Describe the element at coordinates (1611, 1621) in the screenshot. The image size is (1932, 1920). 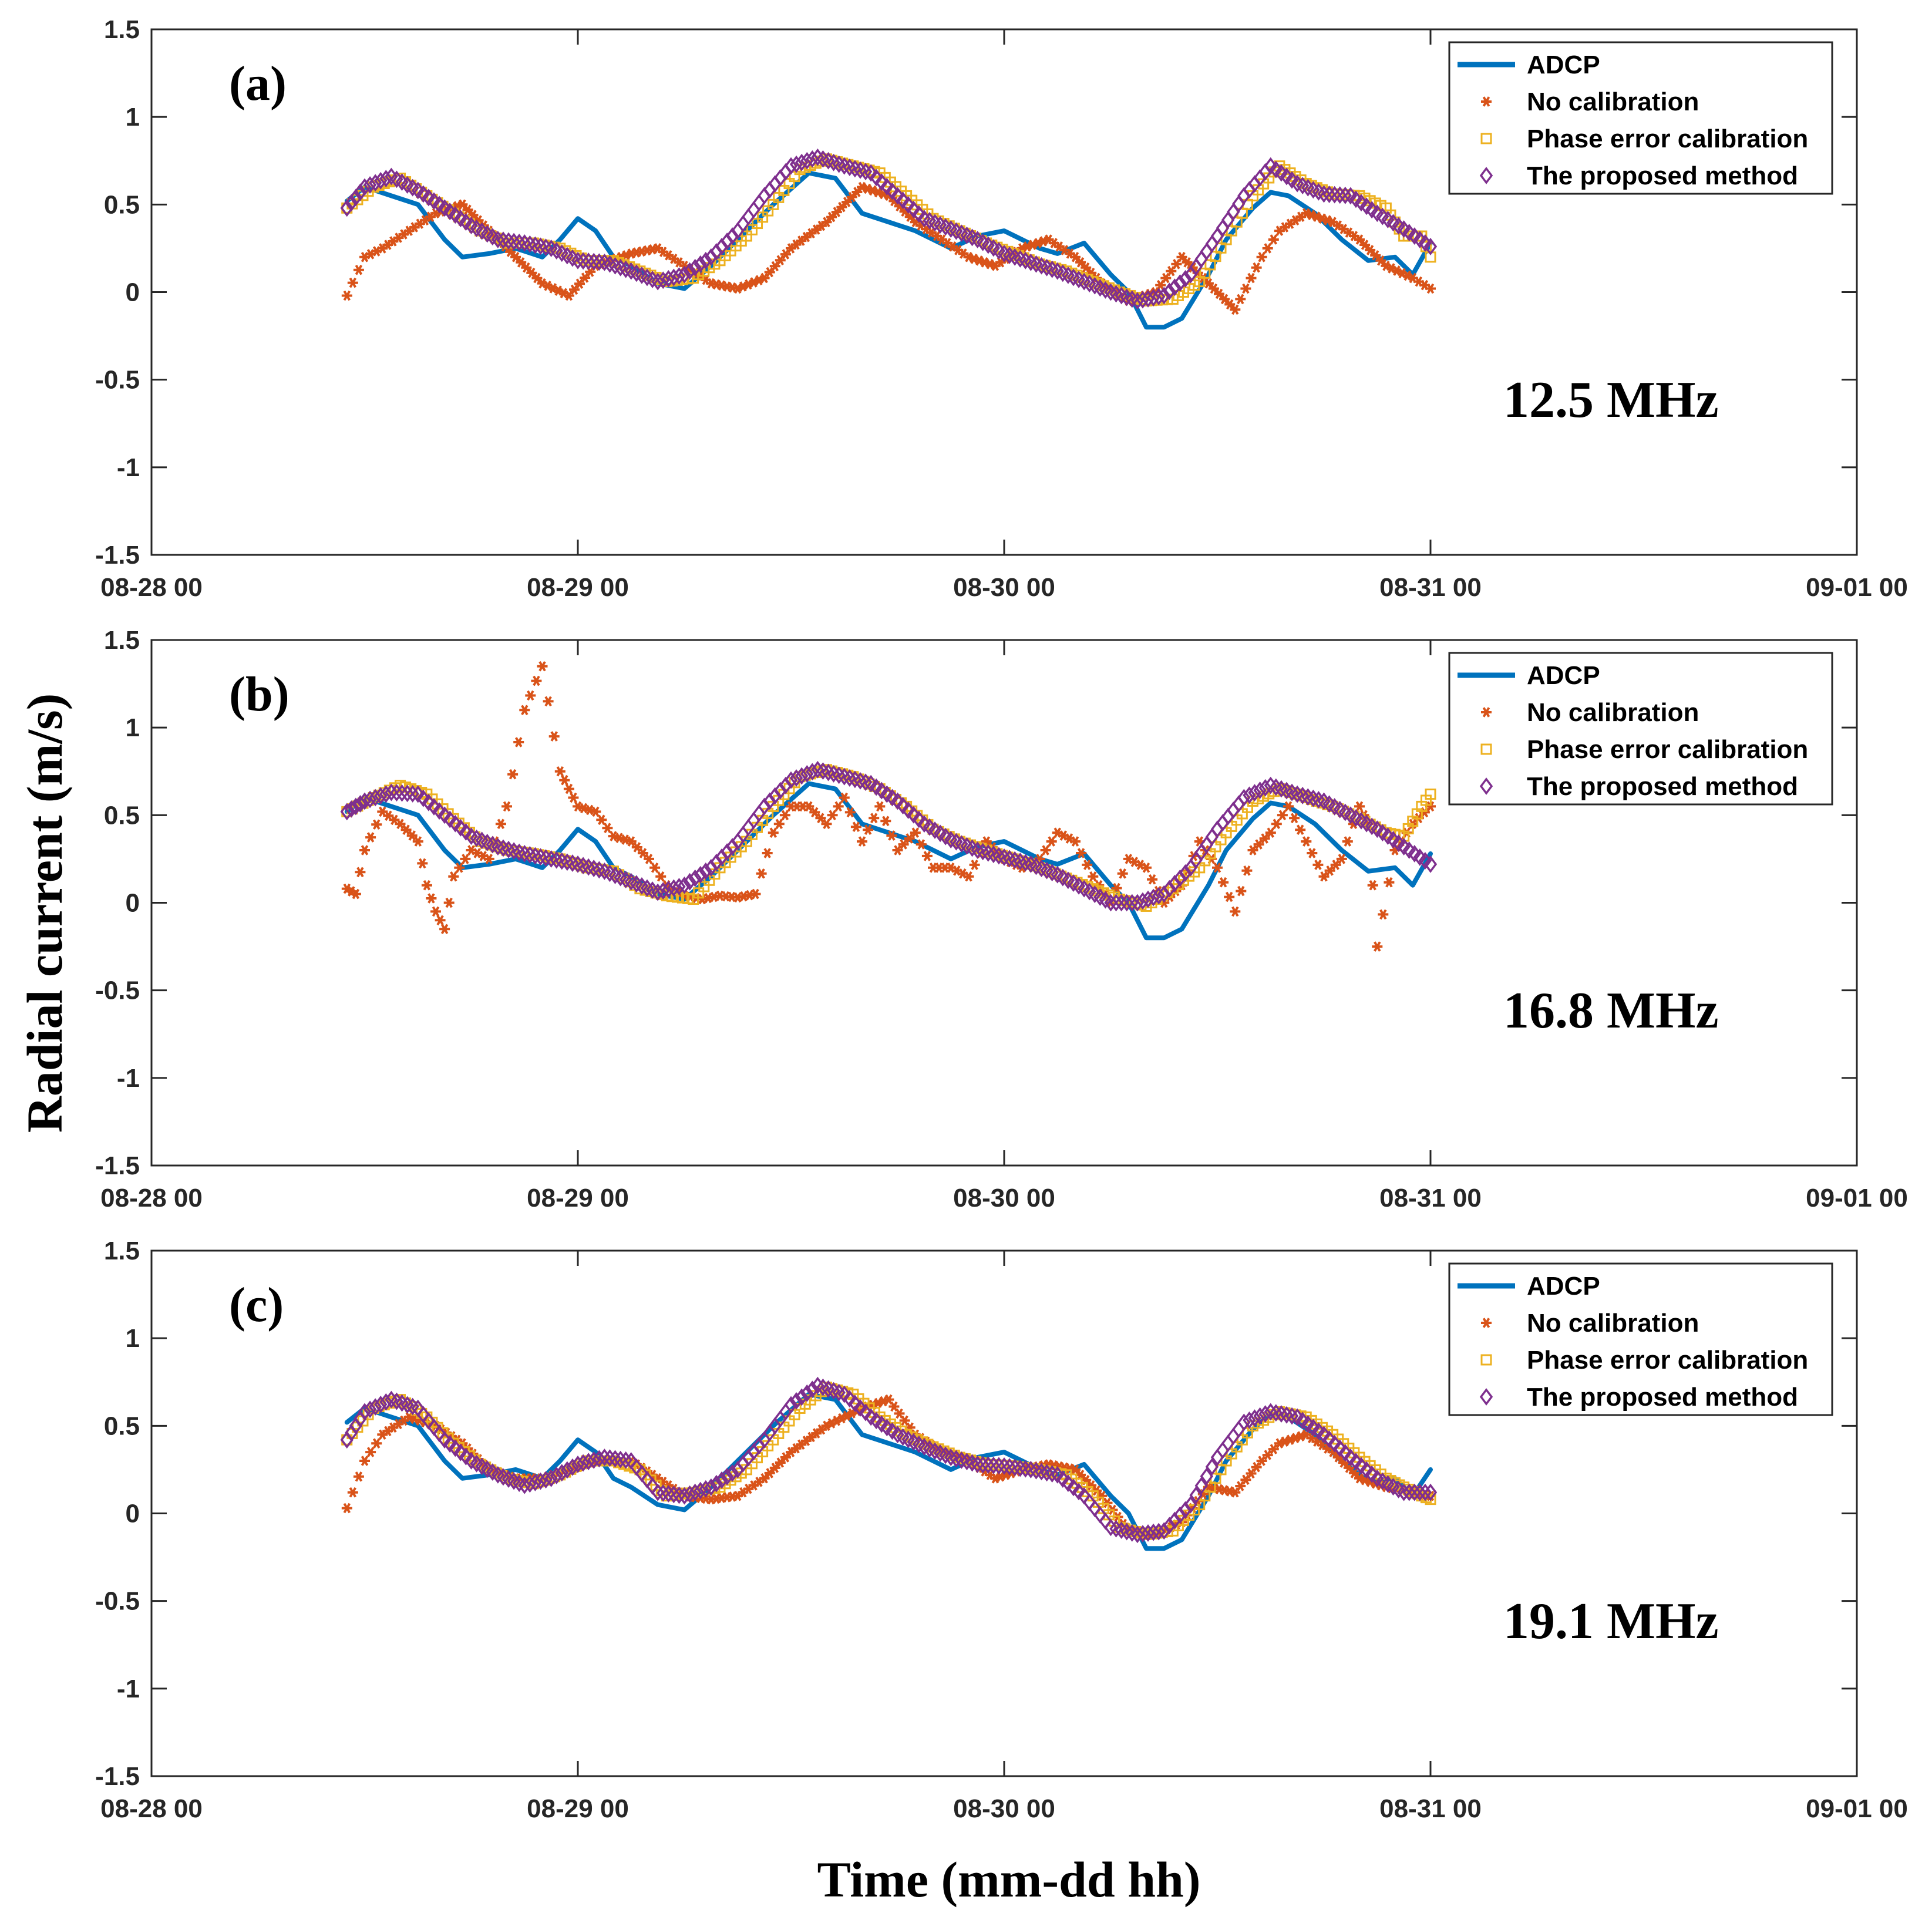
I see `frequency-label: 19.1 MHz` at that location.